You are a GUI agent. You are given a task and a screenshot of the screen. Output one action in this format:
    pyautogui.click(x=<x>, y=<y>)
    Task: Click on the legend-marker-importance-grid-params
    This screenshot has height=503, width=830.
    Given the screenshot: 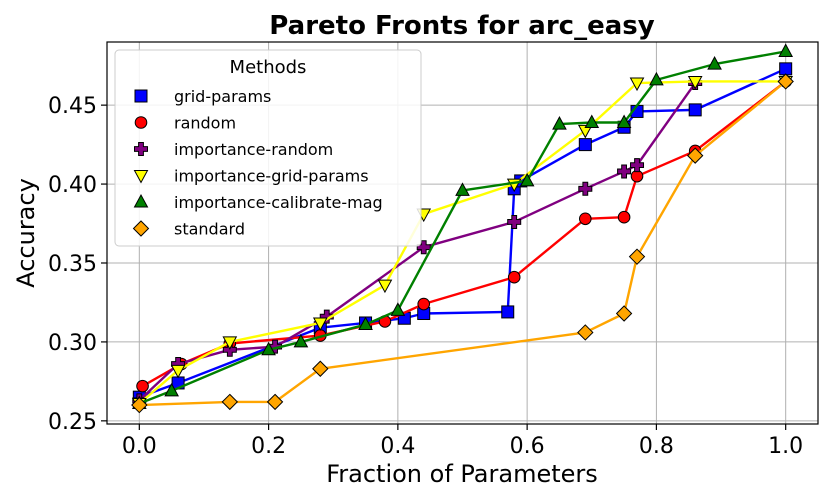 What is the action you would take?
    pyautogui.click(x=141, y=177)
    